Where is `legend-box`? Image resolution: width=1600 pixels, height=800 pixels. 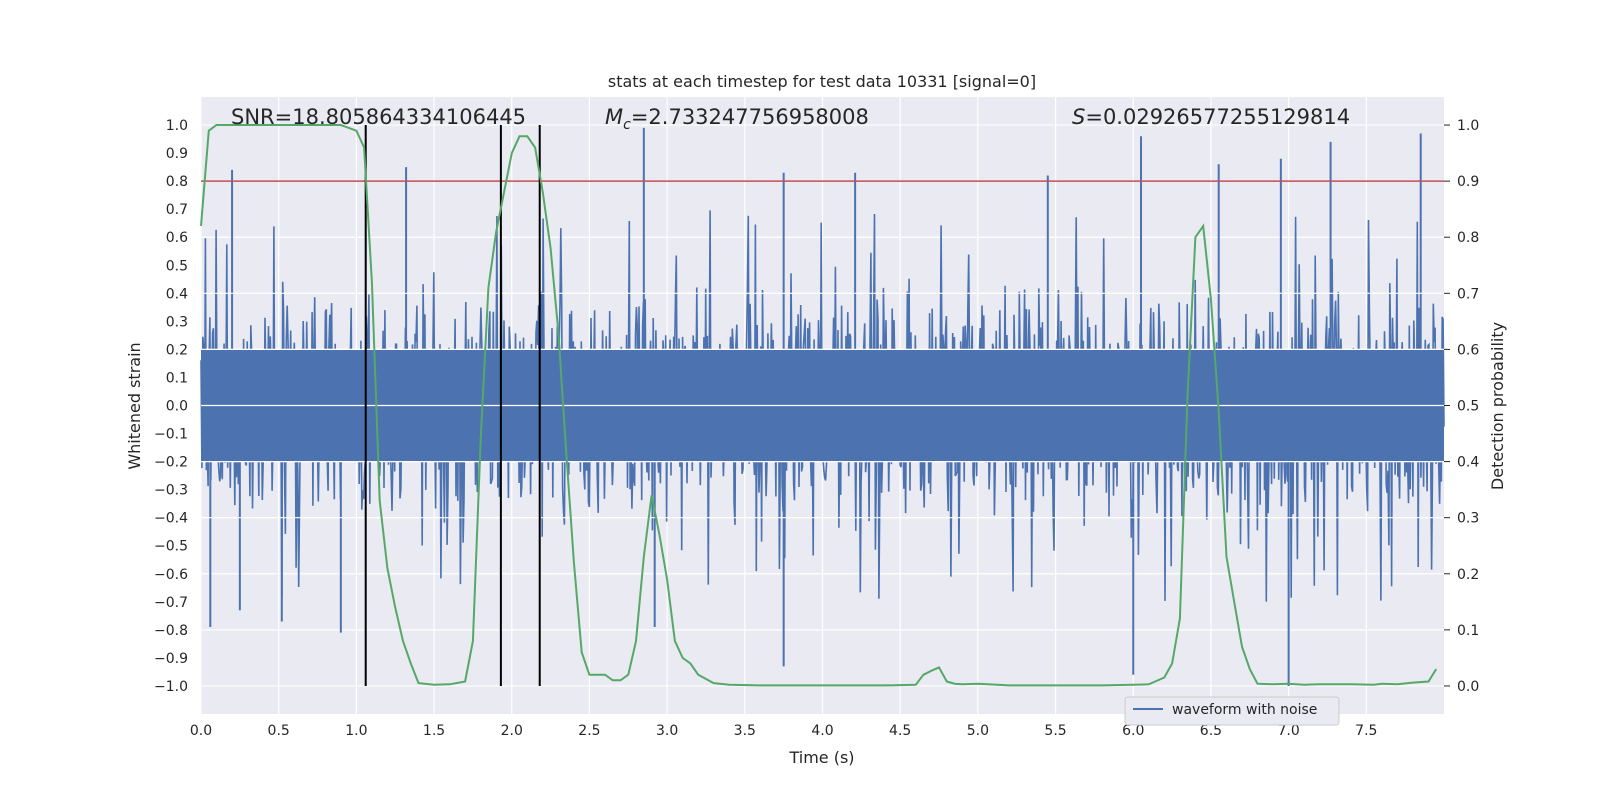
legend-box is located at coordinates (1232, 711).